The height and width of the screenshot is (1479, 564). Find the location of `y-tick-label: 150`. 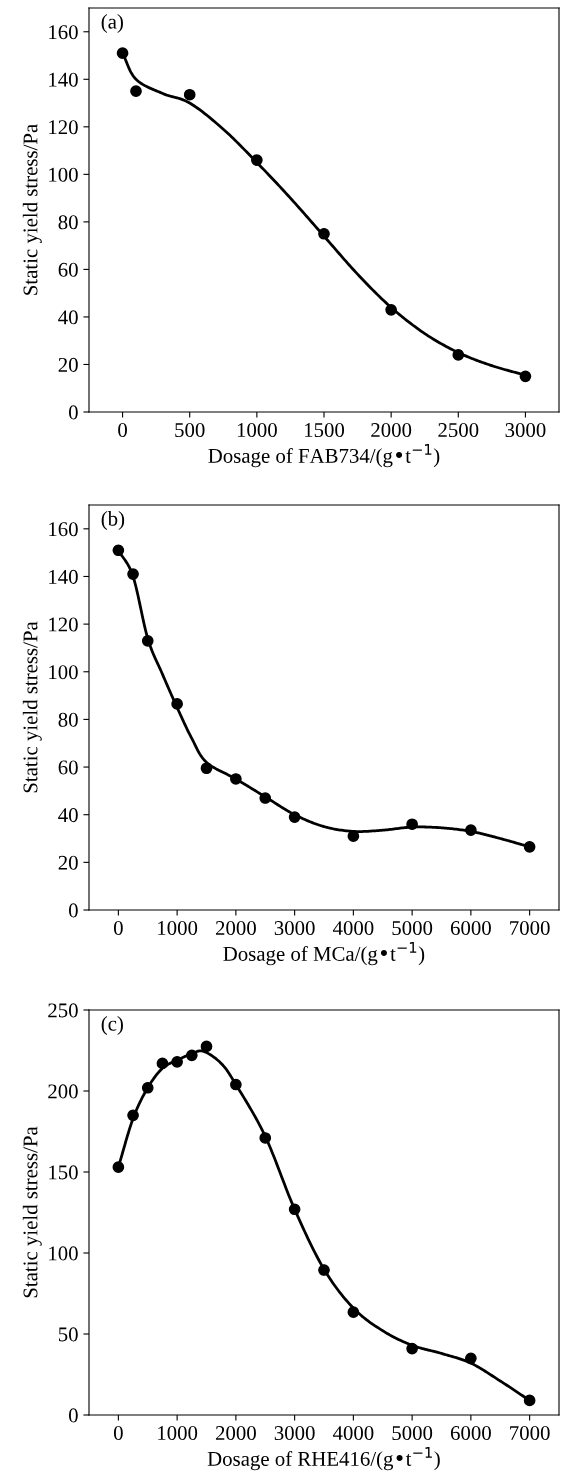

y-tick-label: 150 is located at coordinates (63, 1172).